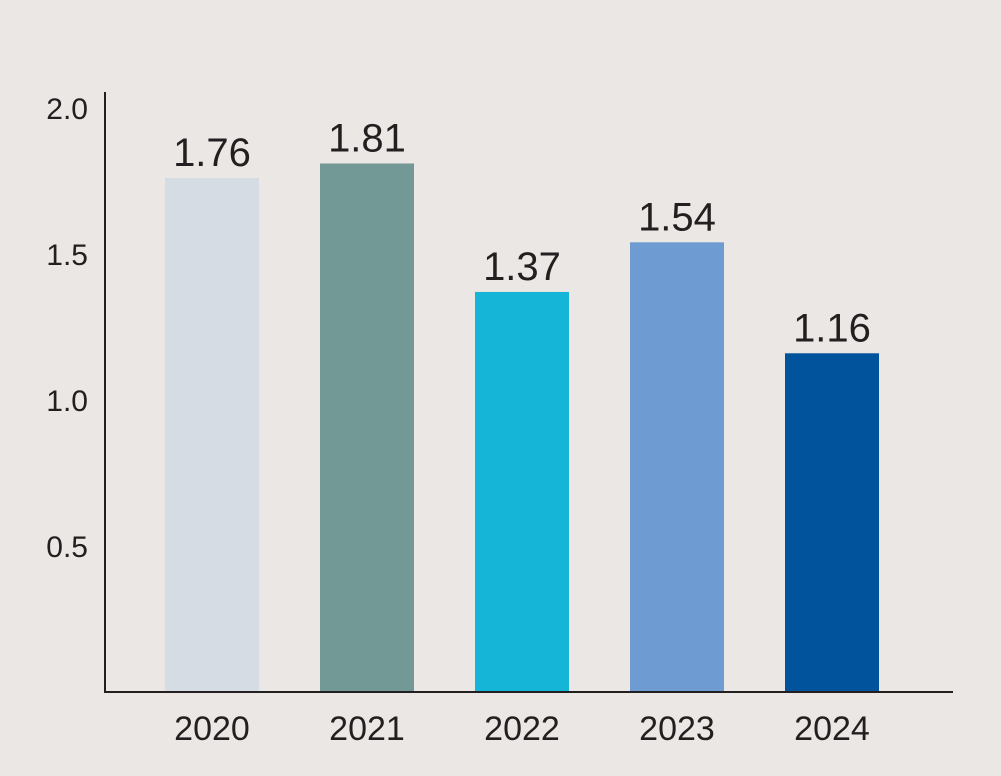  What do you see at coordinates (677, 729) in the screenshot?
I see `x-tick-label-2023: 2023` at bounding box center [677, 729].